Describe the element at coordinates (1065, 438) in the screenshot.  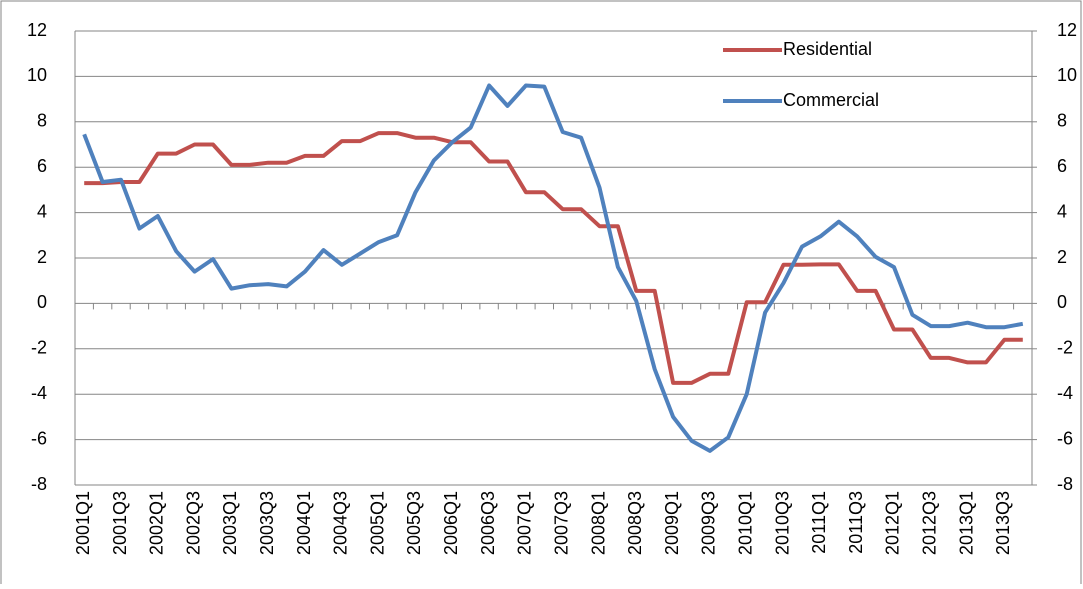
I see `y2-tick-label: -6` at that location.